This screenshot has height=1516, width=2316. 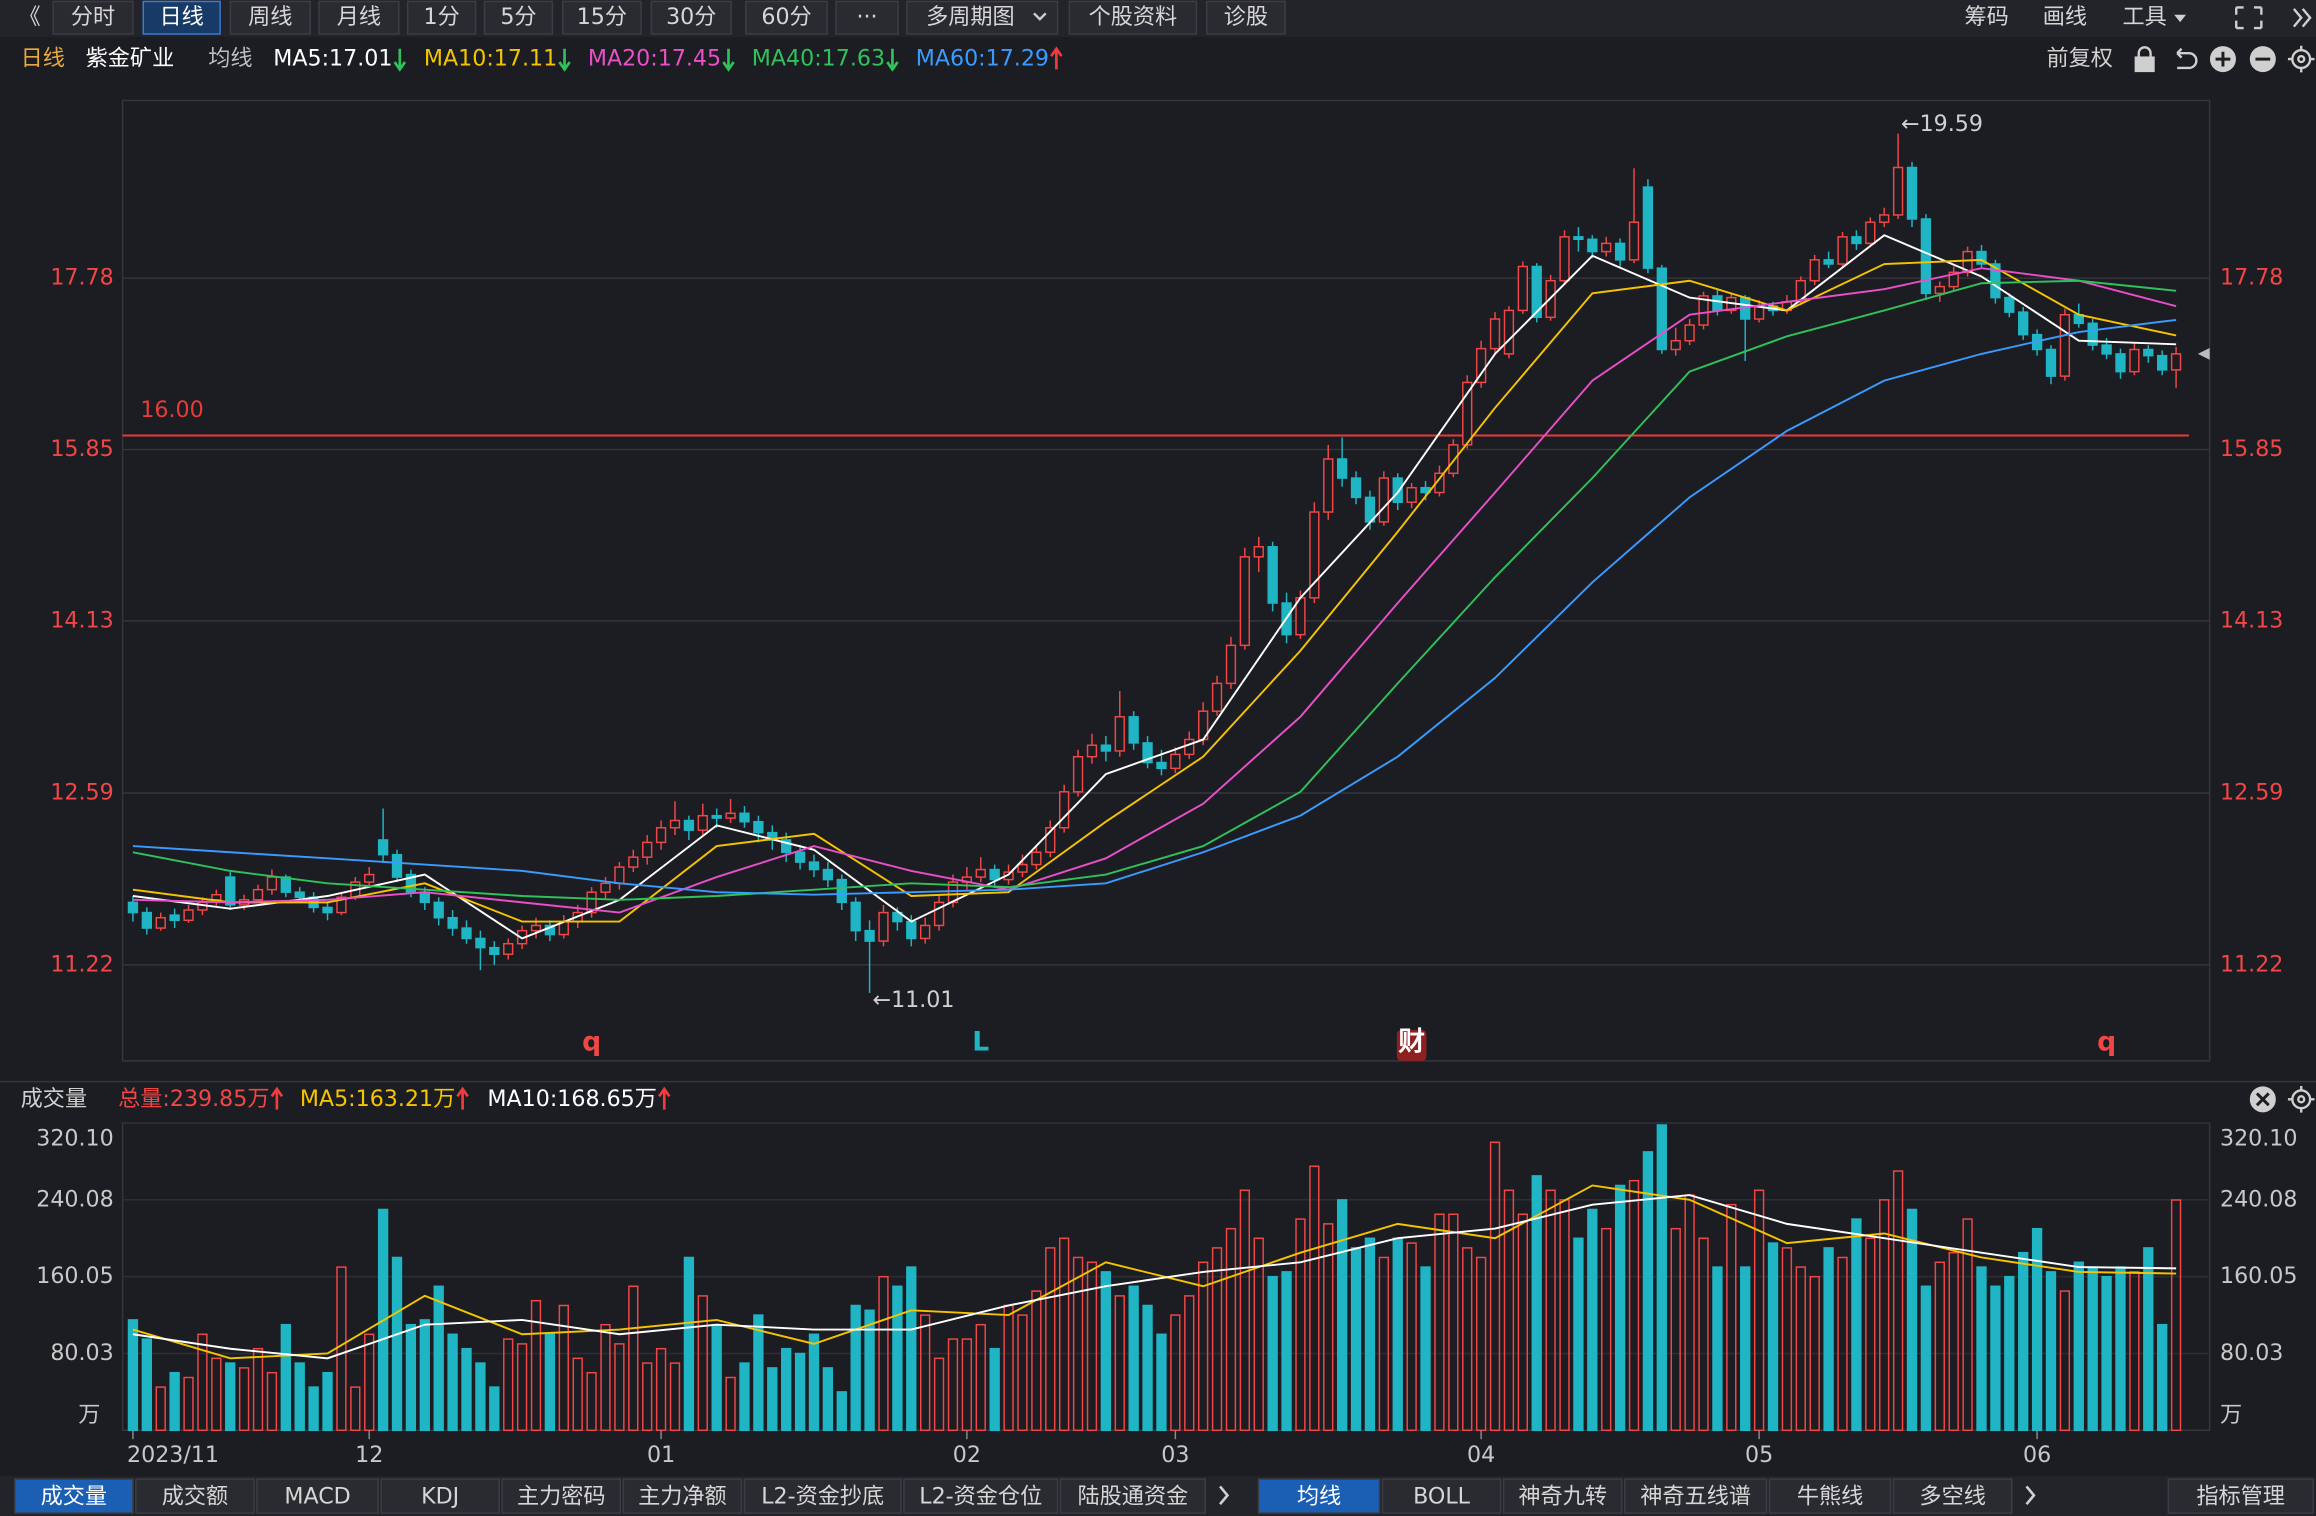 I want to click on legend-entry: MA5:17.01, so click(x=332, y=59).